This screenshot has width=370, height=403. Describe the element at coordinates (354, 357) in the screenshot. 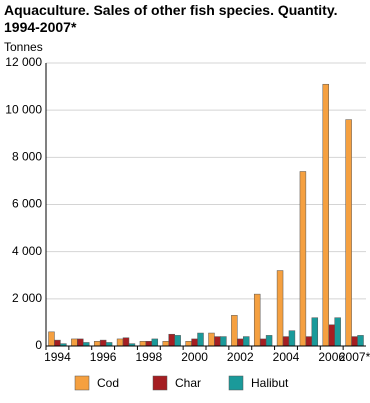

I see `x-tick-label: 2007*` at that location.